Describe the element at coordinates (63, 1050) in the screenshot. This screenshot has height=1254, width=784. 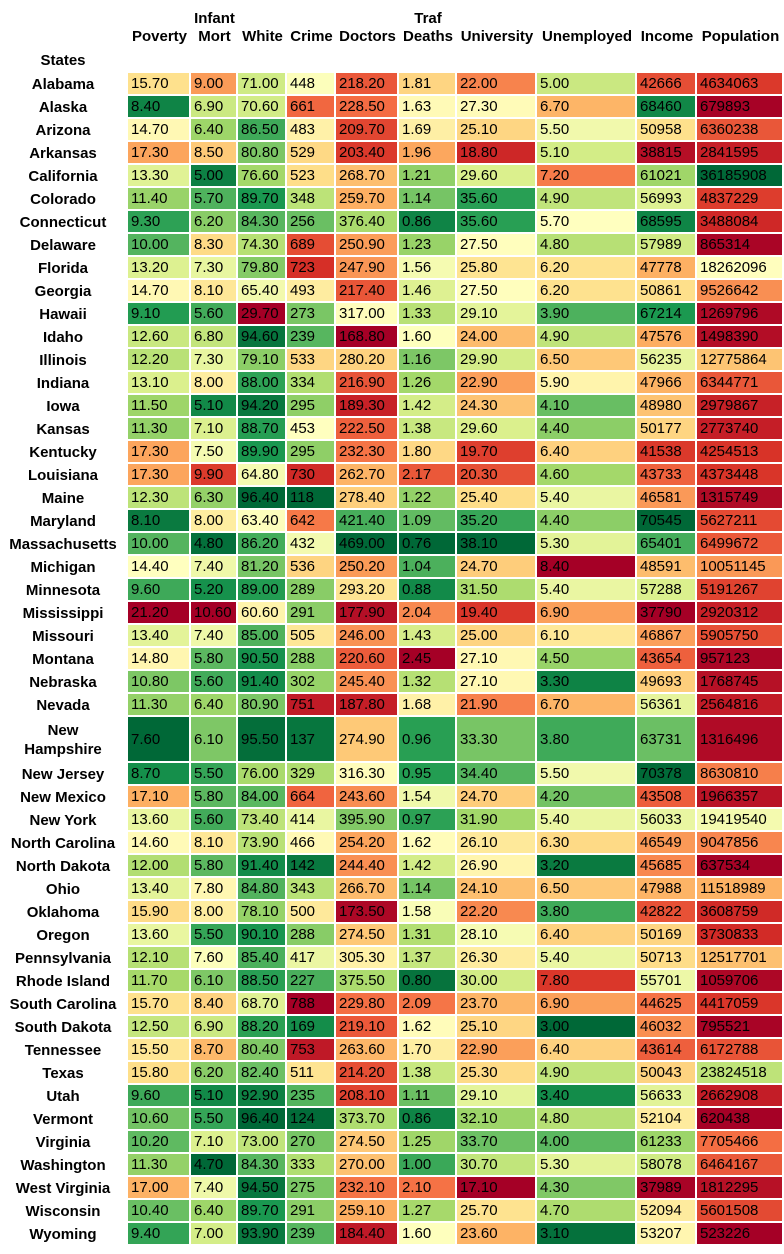
I see `row-label: Tennessee` at that location.